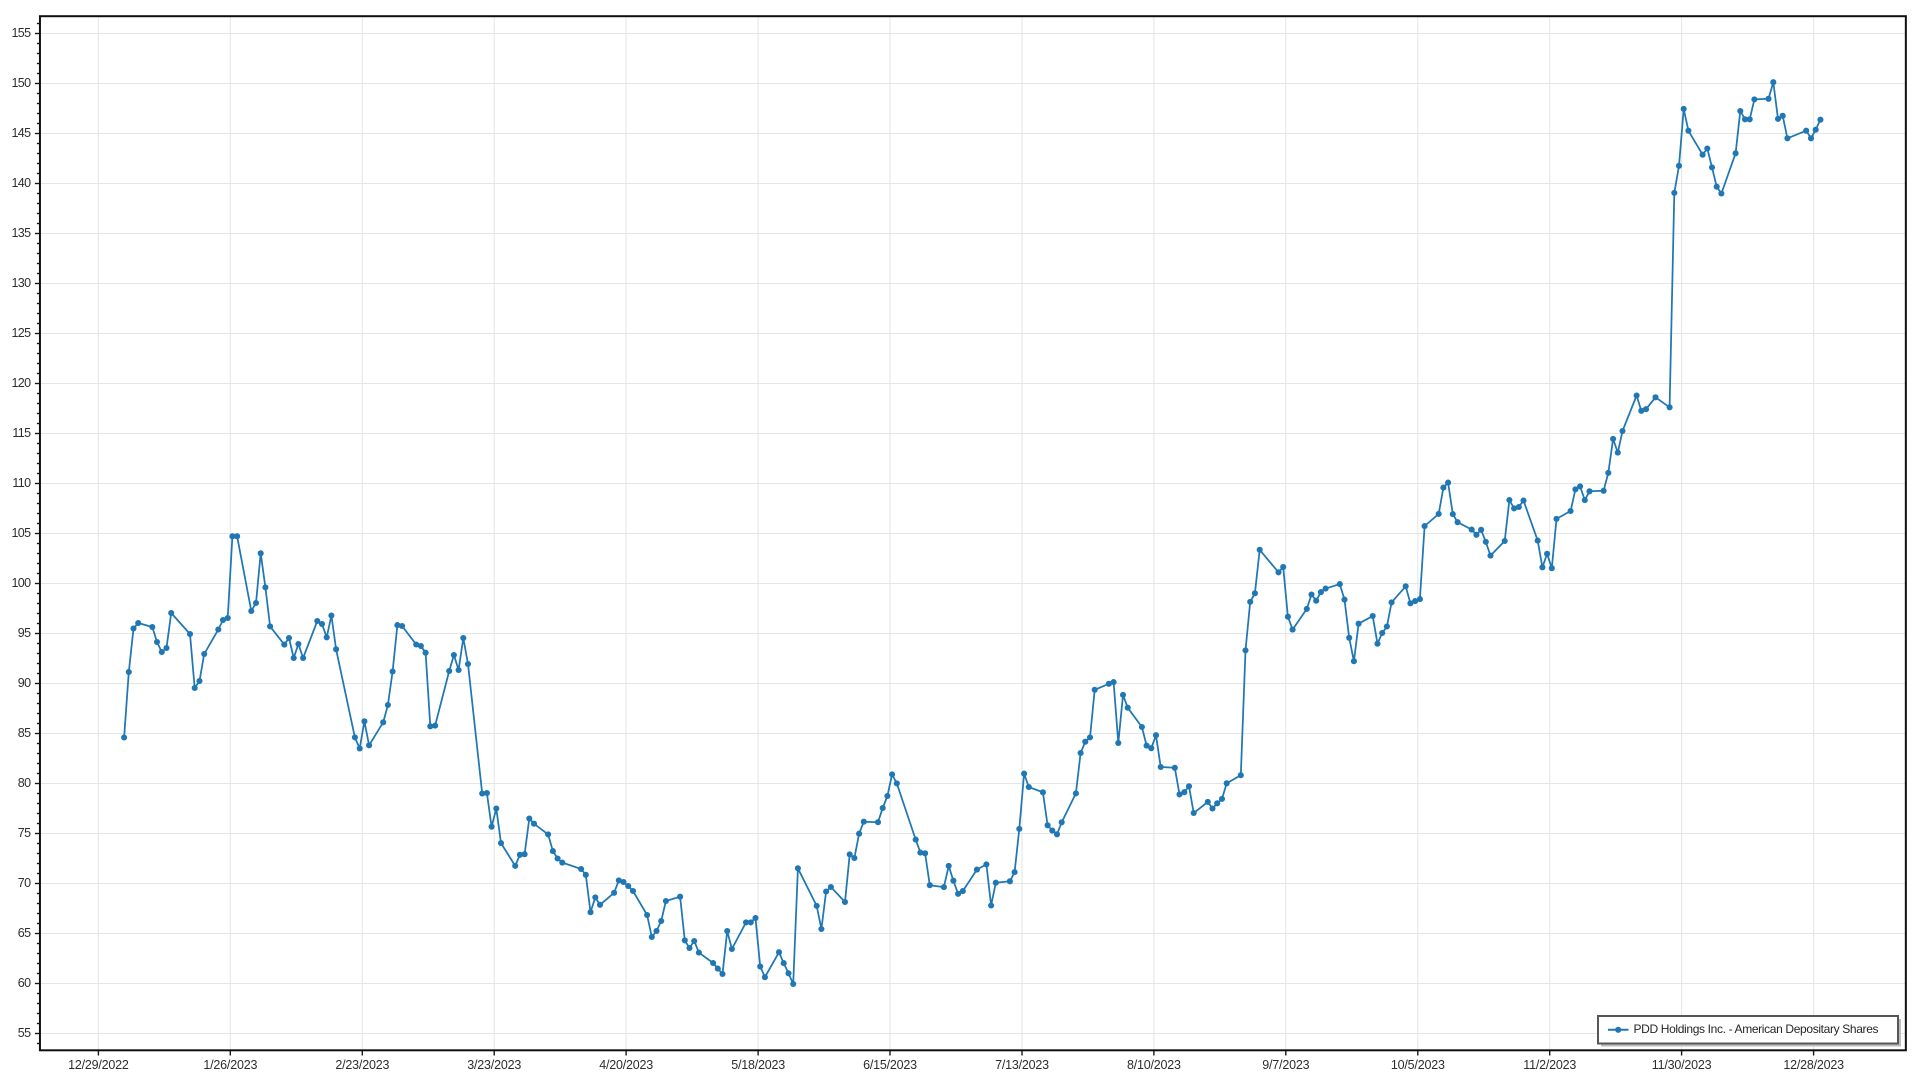 This screenshot has height=1080, width=1920. What do you see at coordinates (1418, 1065) in the screenshot?
I see `svg-text: 10/5/2023` at bounding box center [1418, 1065].